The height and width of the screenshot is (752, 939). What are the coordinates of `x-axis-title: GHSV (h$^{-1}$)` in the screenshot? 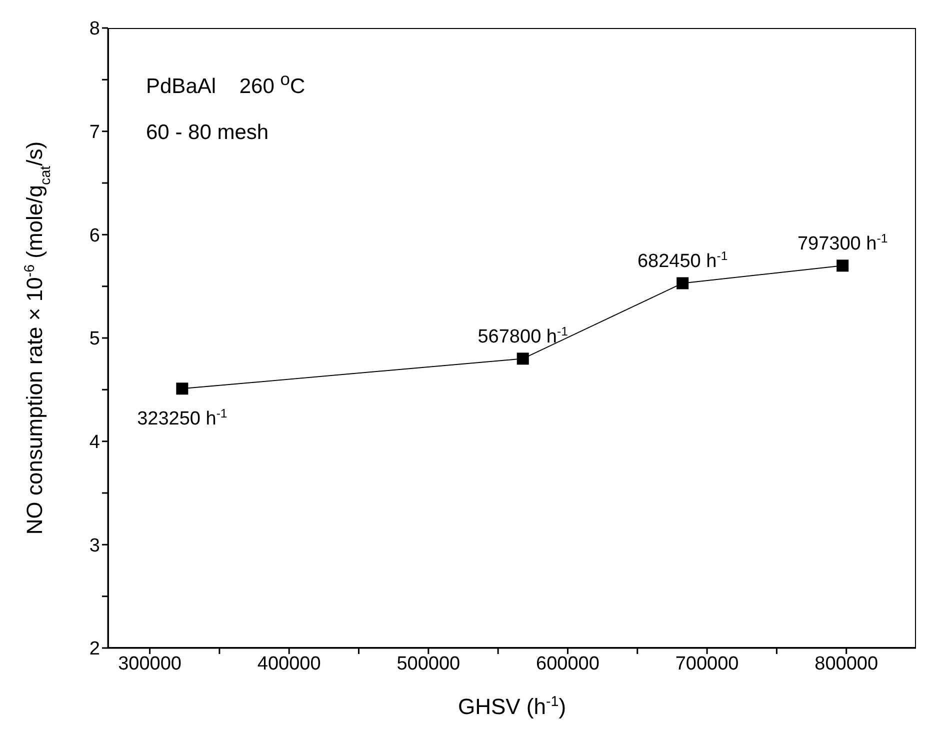 It's located at (512, 706).